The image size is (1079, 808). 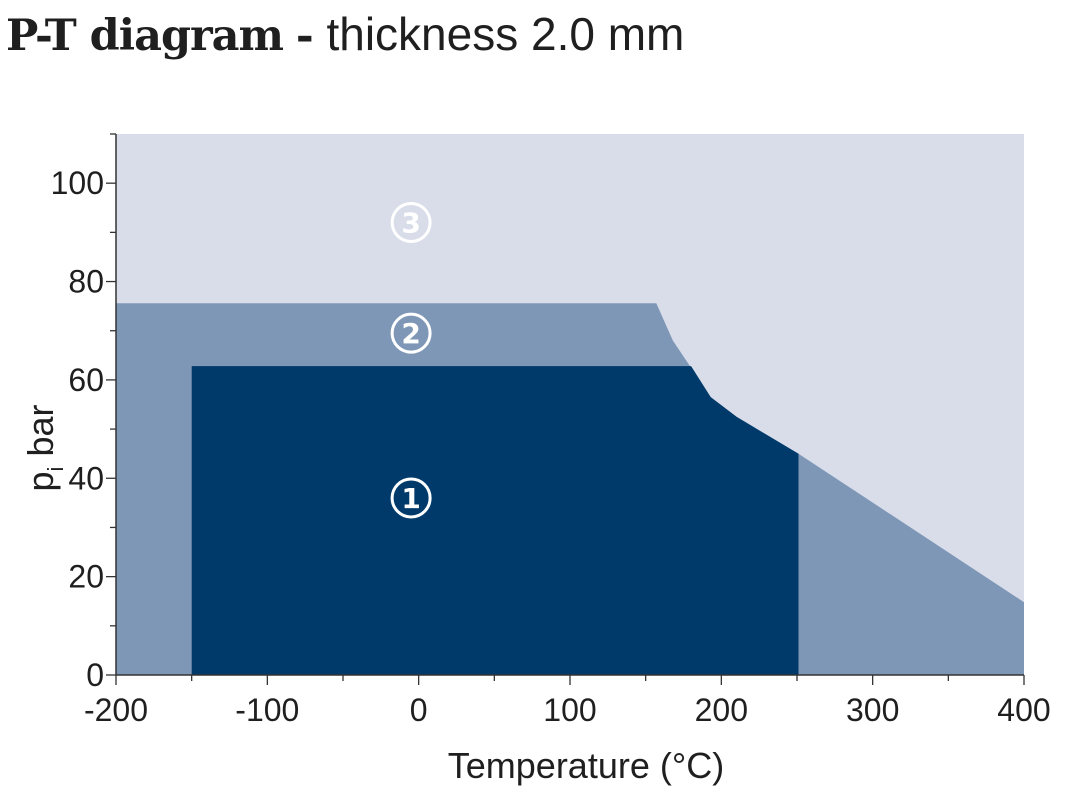 What do you see at coordinates (40, 431) in the screenshot?
I see `y-axis-label-unit: bar` at bounding box center [40, 431].